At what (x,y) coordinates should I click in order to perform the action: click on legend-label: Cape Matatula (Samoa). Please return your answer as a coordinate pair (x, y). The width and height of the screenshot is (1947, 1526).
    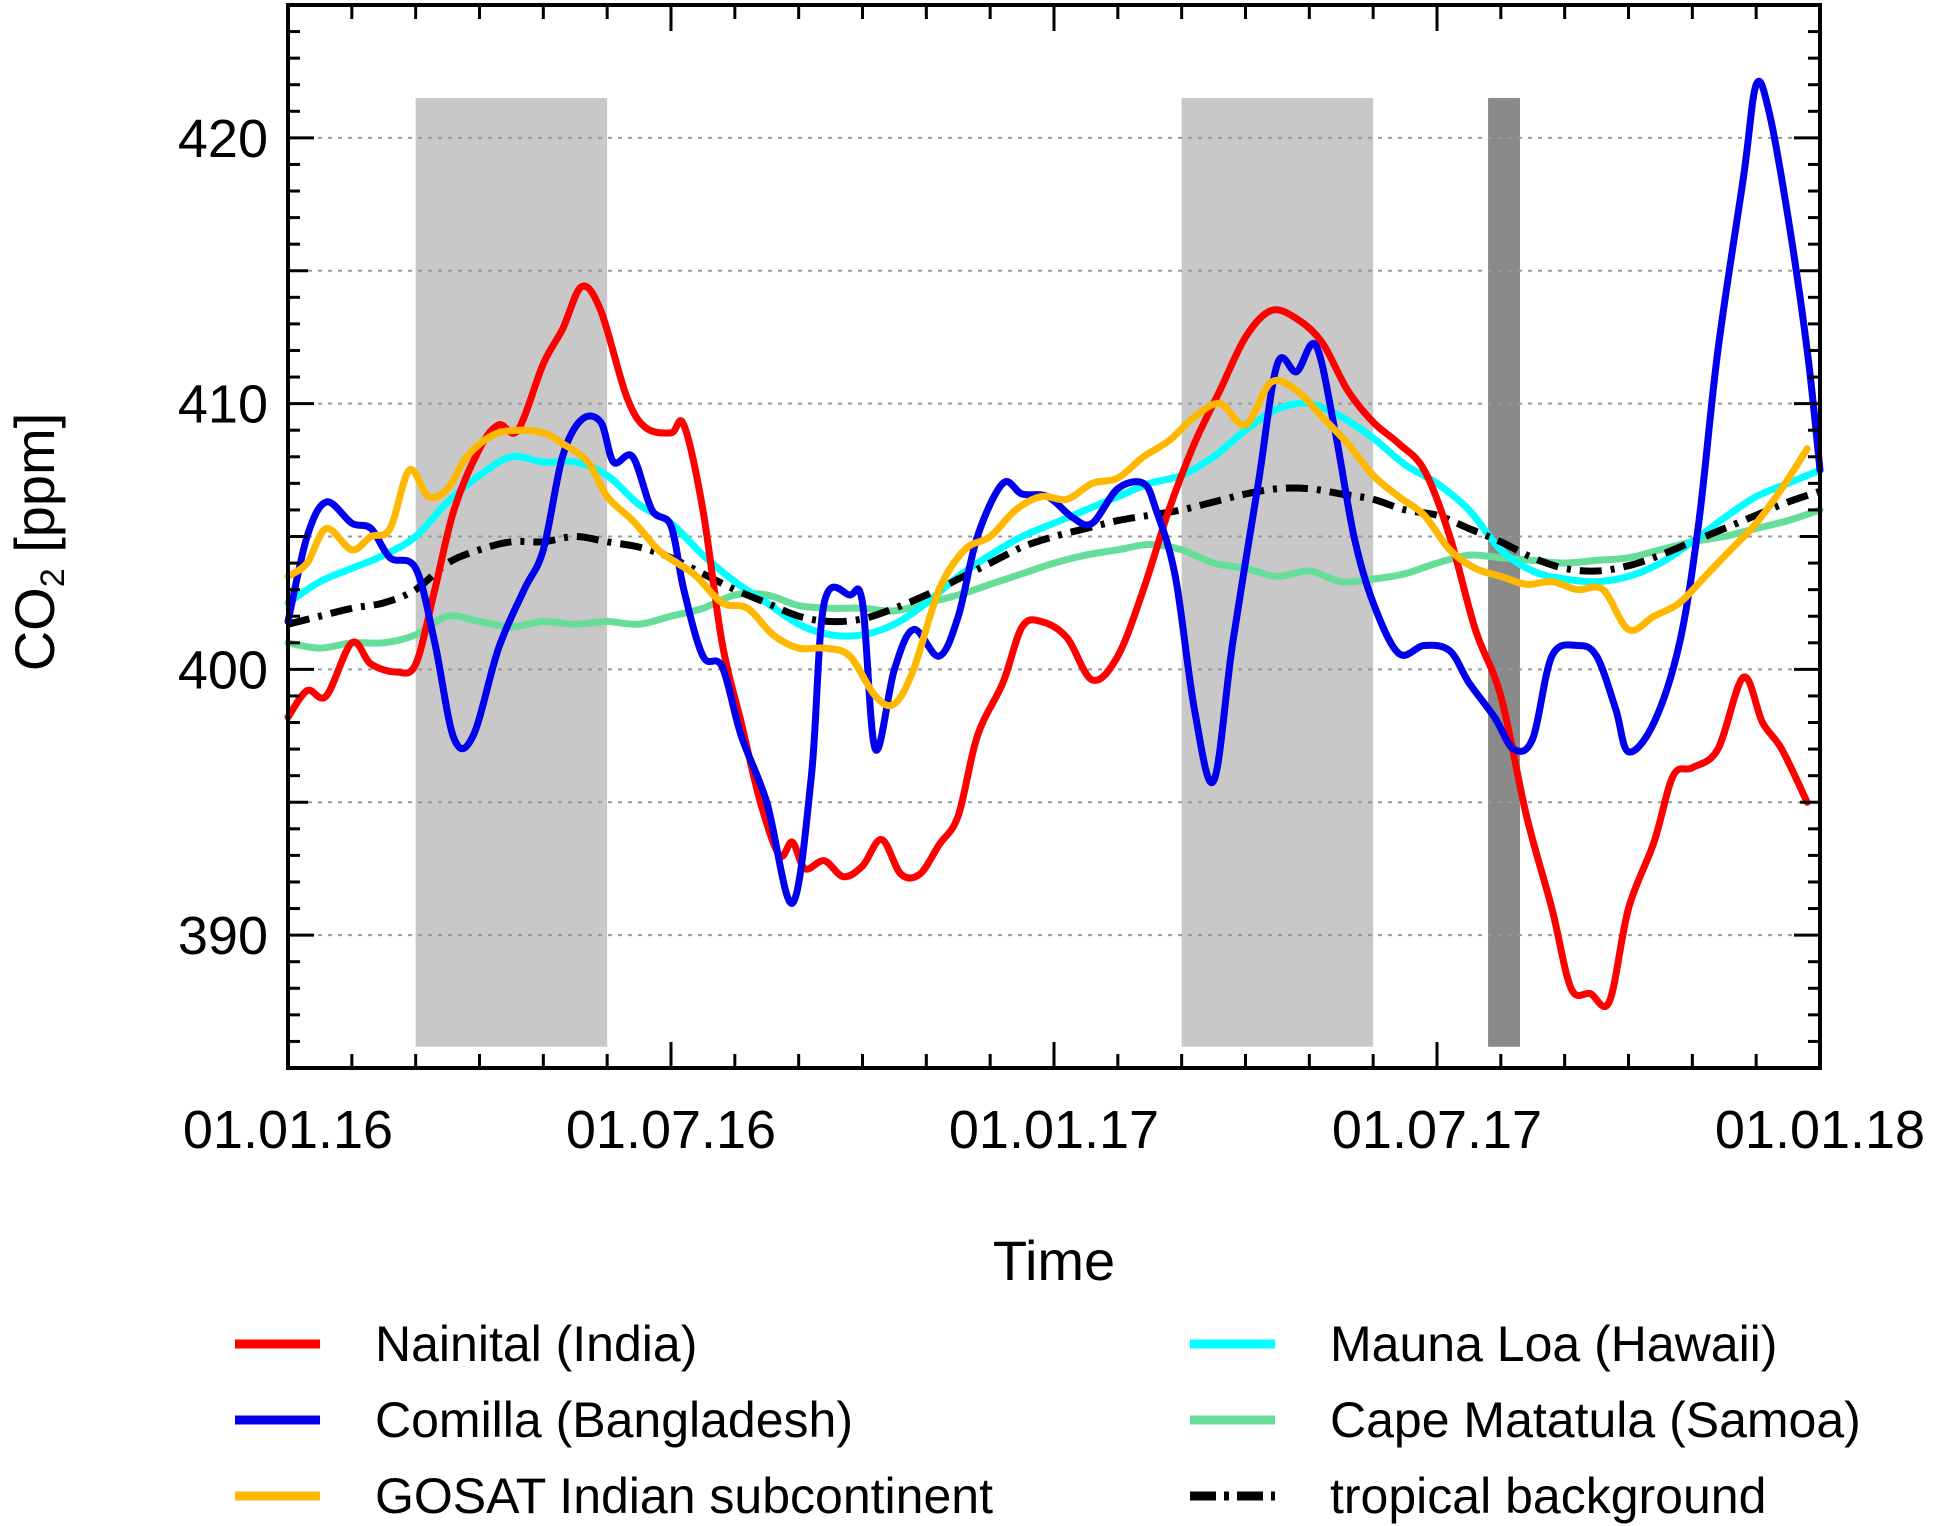
    Looking at the image, I should click on (1595, 1420).